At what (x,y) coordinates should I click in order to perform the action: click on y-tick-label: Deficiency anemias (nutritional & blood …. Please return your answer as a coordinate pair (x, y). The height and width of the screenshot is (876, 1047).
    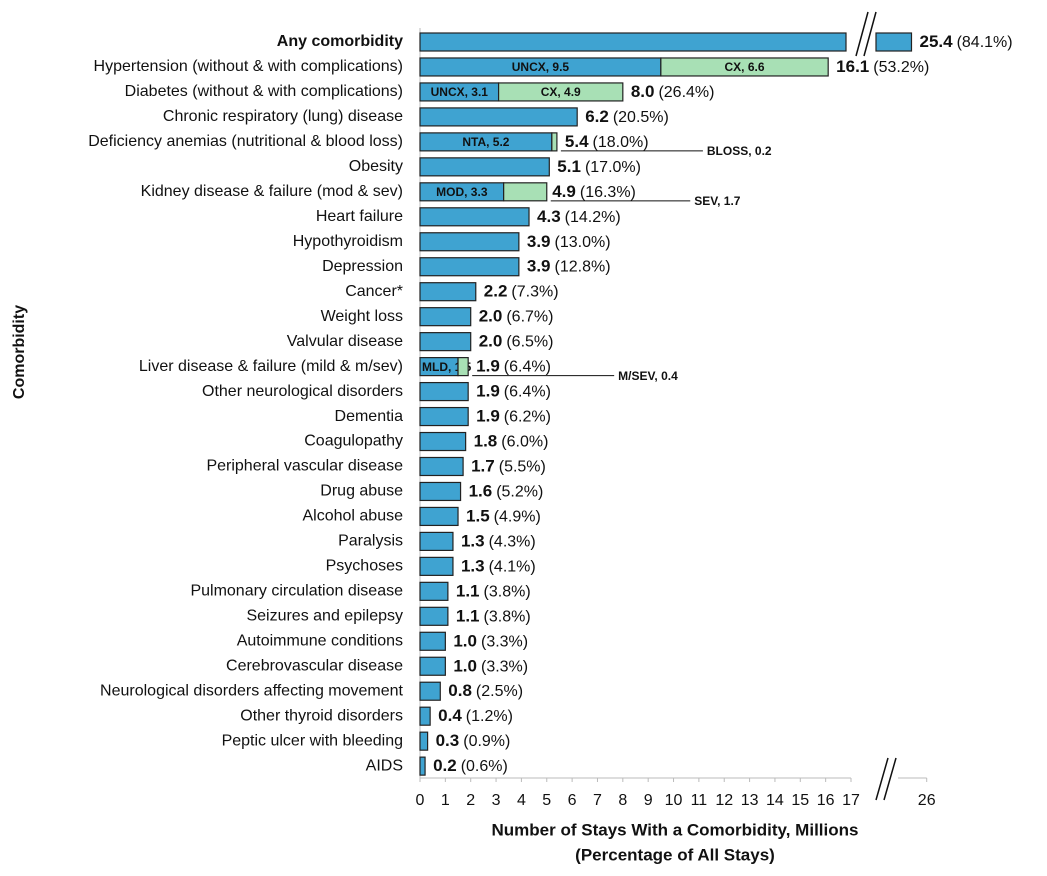
    Looking at the image, I should click on (245, 141).